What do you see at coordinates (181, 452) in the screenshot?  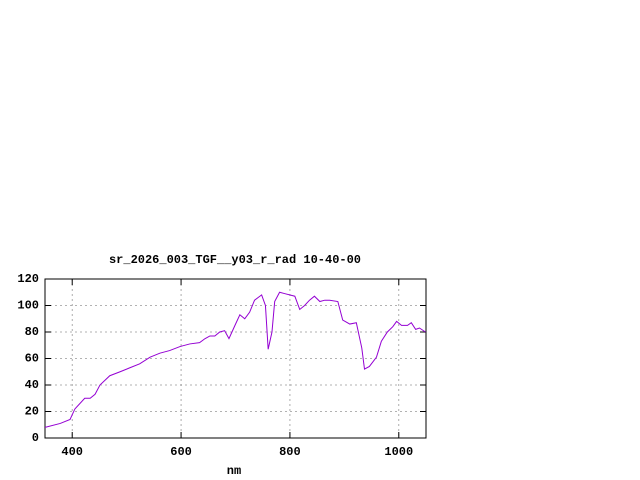 I see `x-tick-label: 600` at bounding box center [181, 452].